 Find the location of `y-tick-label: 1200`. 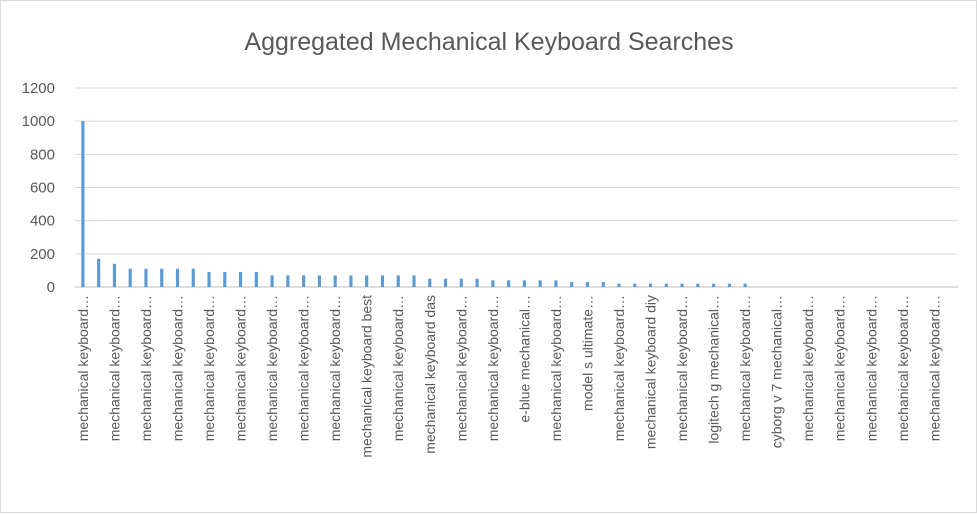

y-tick-label: 1200 is located at coordinates (38, 88).